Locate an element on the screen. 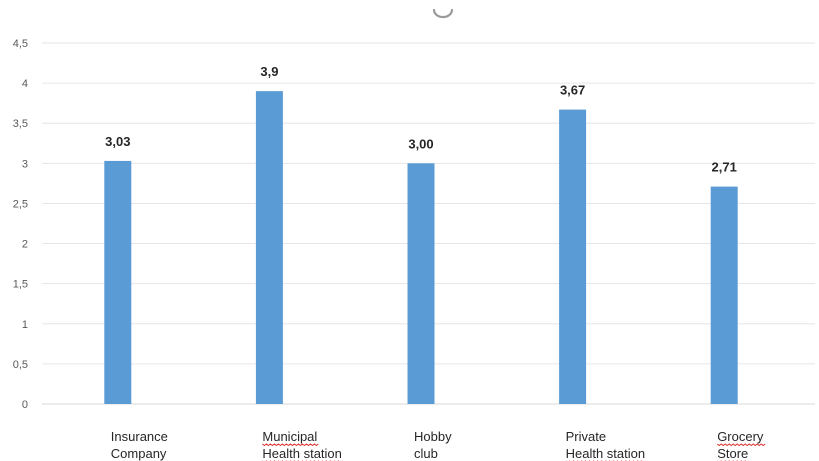  category-label: Private is located at coordinates (586, 436).